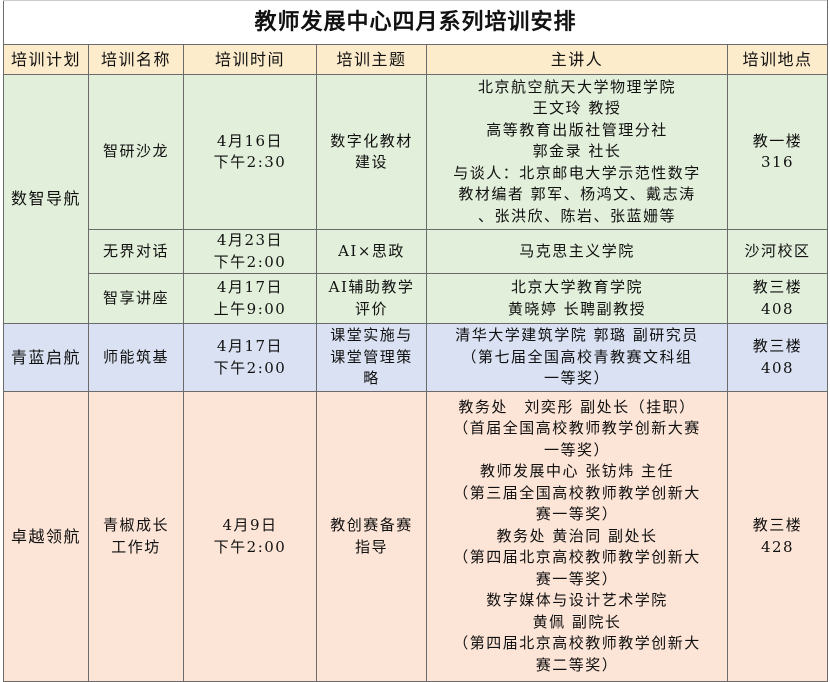  Describe the element at coordinates (577, 308) in the screenshot. I see `speaker-cell-line: 黄晓婷 长聘副教授` at that location.